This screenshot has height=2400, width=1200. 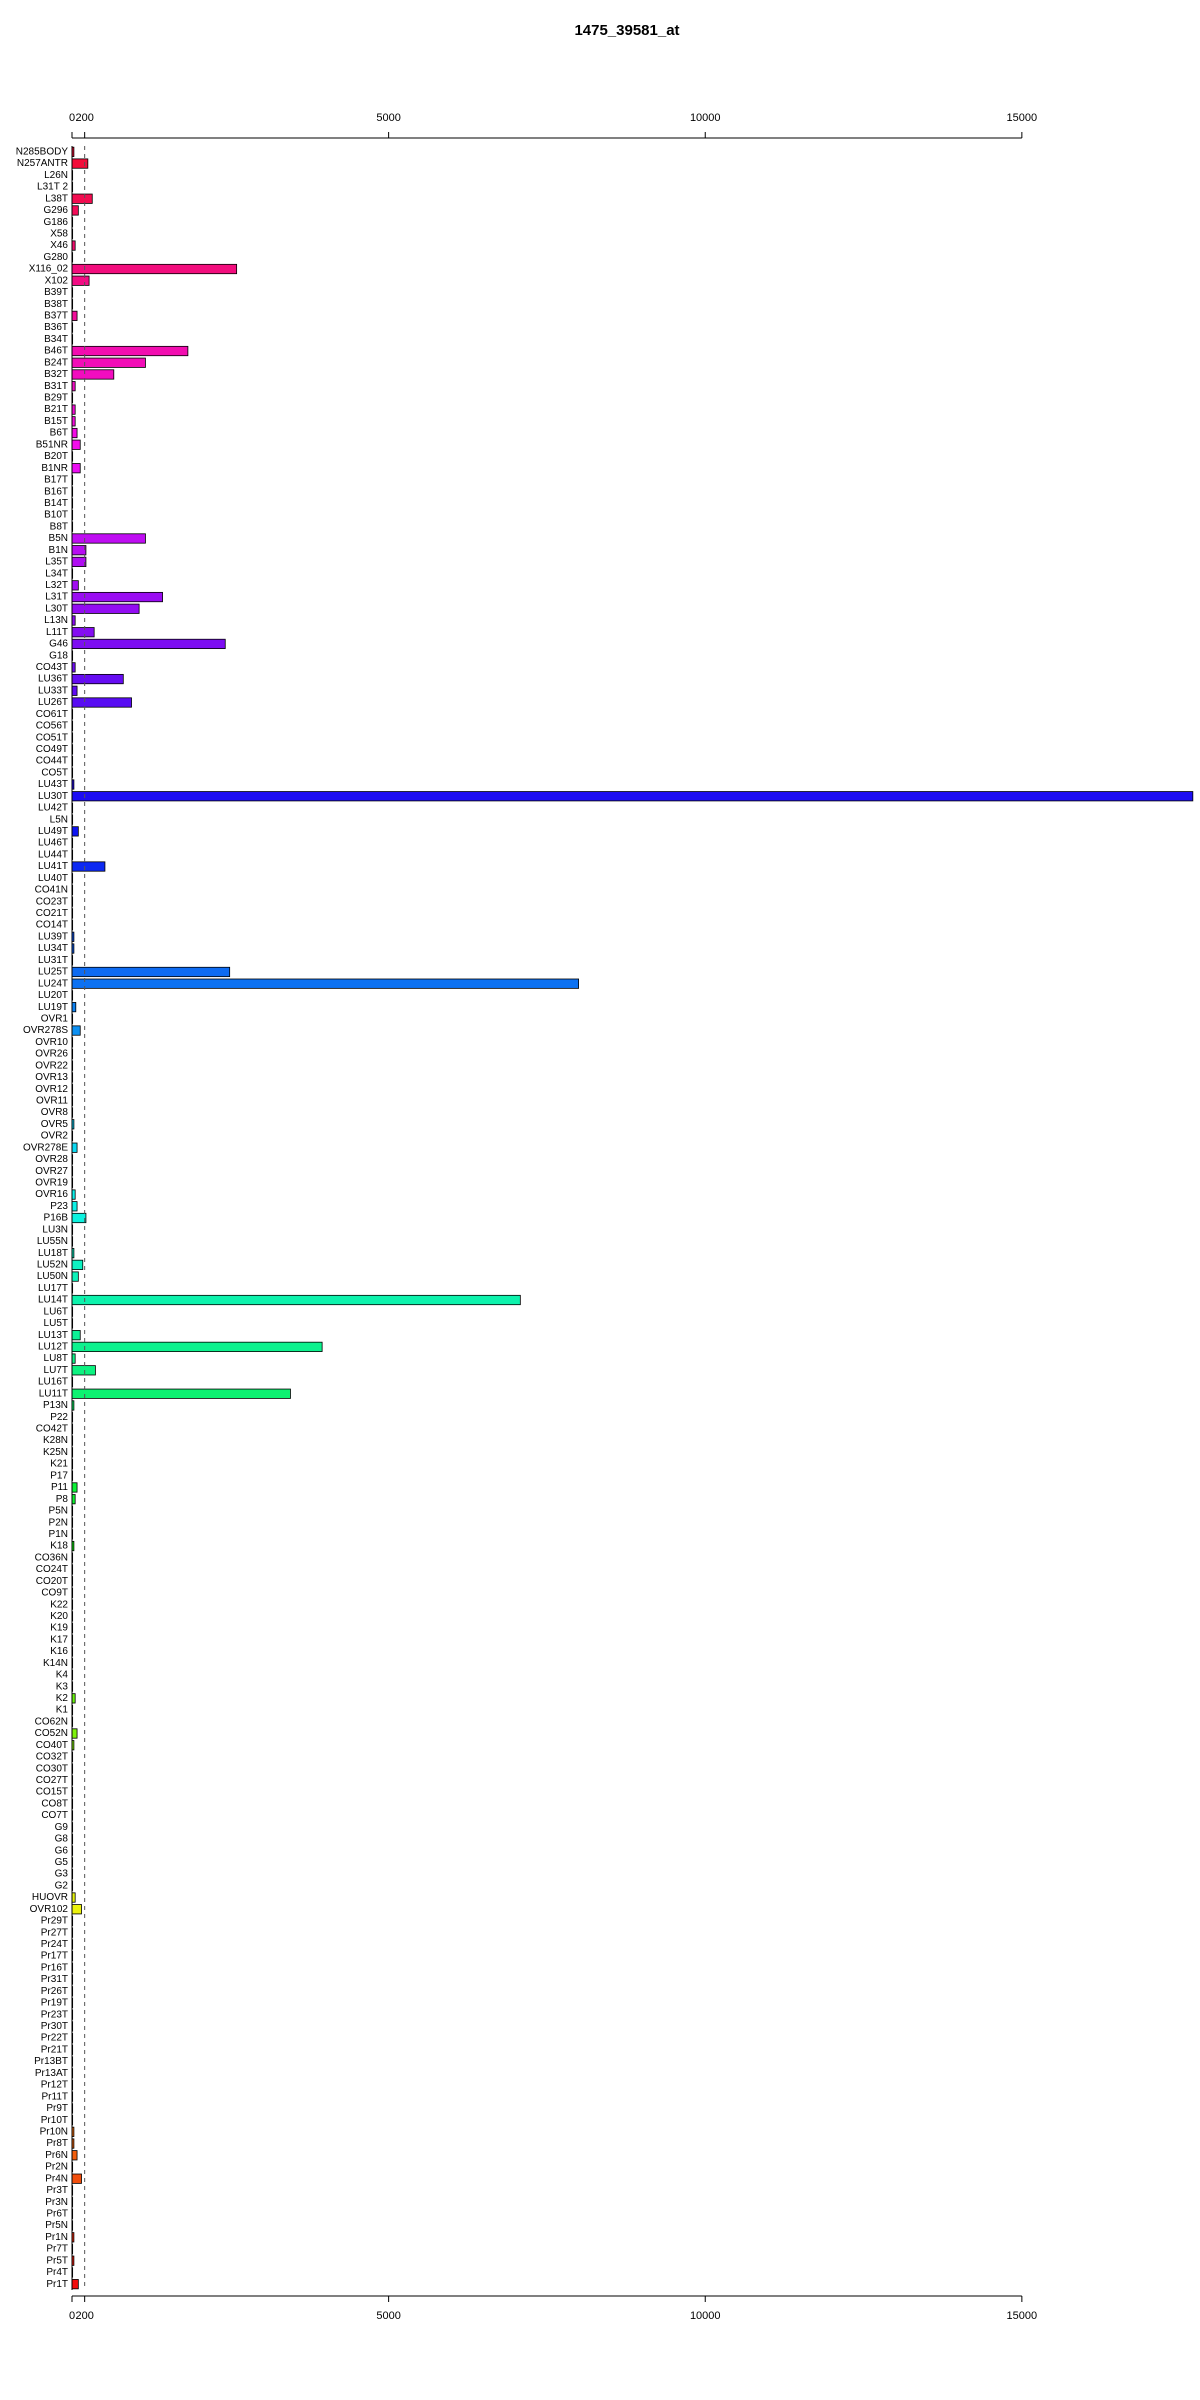 I want to click on y-tick-label: Pr4T, so click(x=57, y=2272).